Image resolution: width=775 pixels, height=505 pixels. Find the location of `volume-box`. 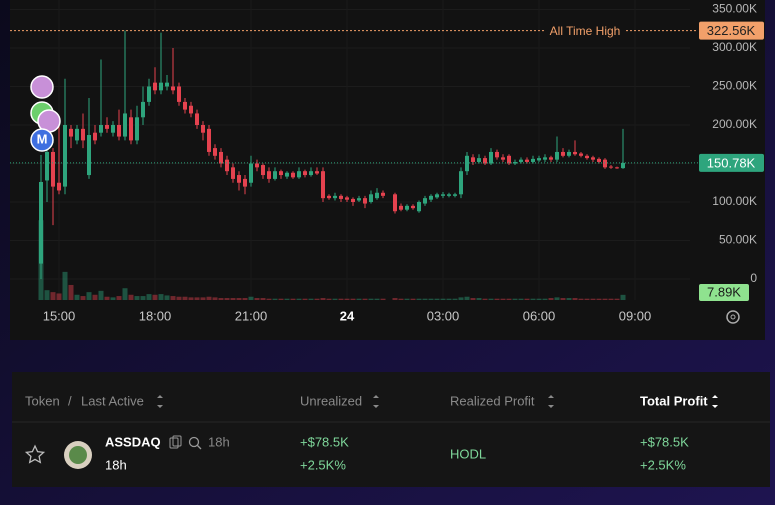

volume-box is located at coordinates (724, 292).